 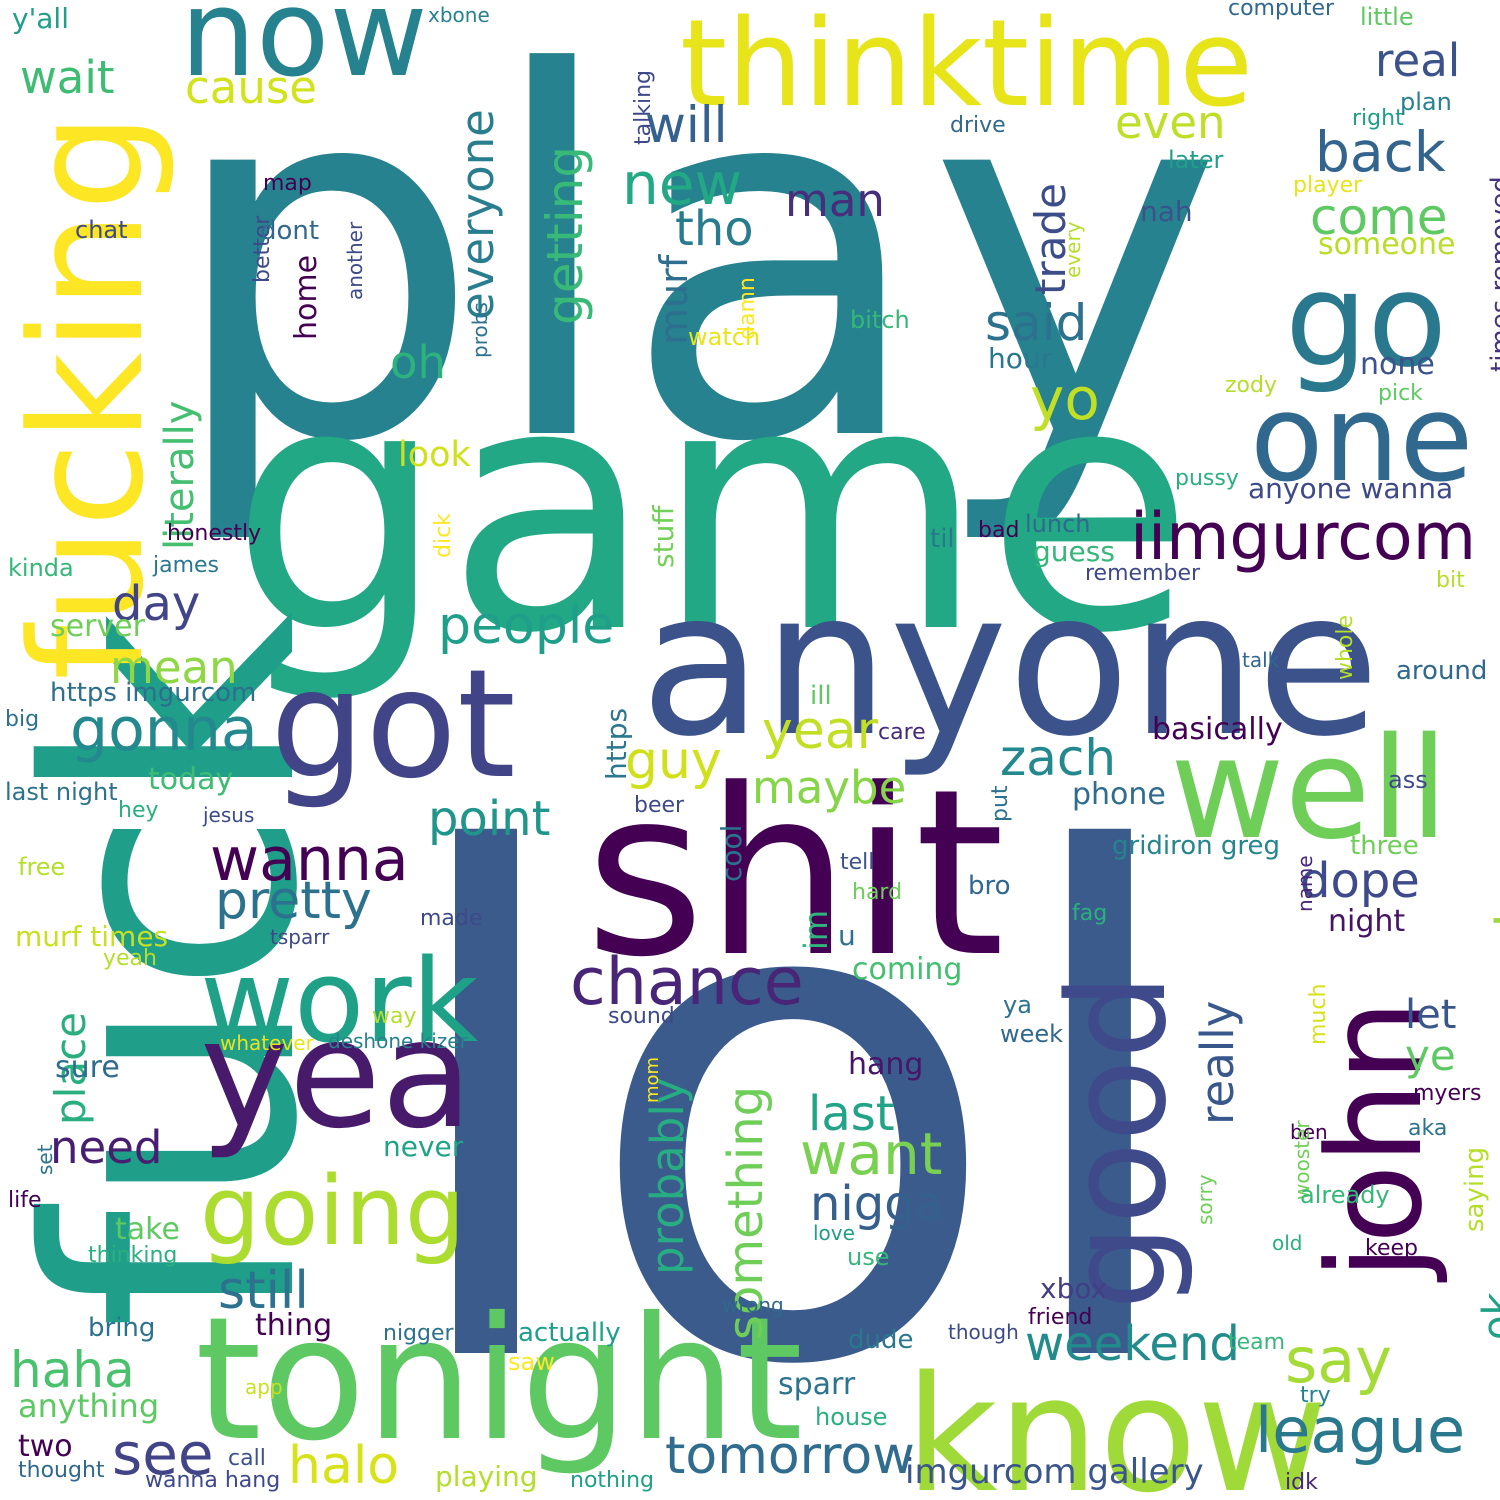 I want to click on word-anyone: anyone, so click(x=1010, y=664).